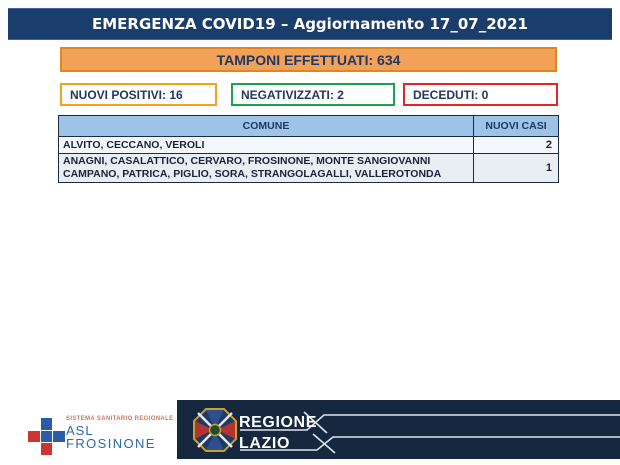  I want to click on comune-cell: ALVITO, CECCANO, VEROLI, so click(266, 145).